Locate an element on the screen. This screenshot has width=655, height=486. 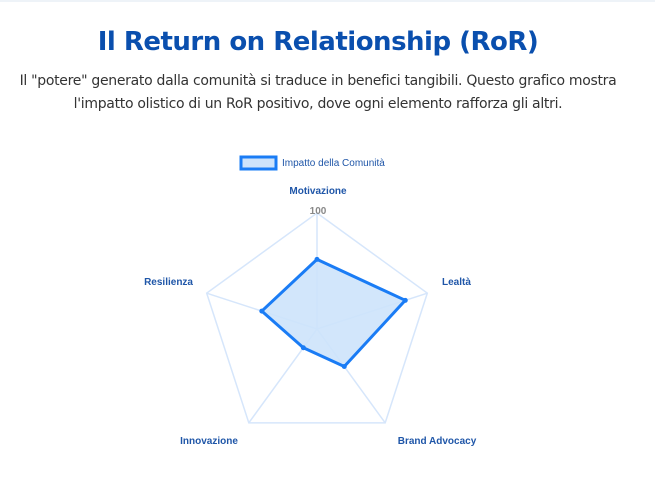
grid-outline is located at coordinates (317, 318).